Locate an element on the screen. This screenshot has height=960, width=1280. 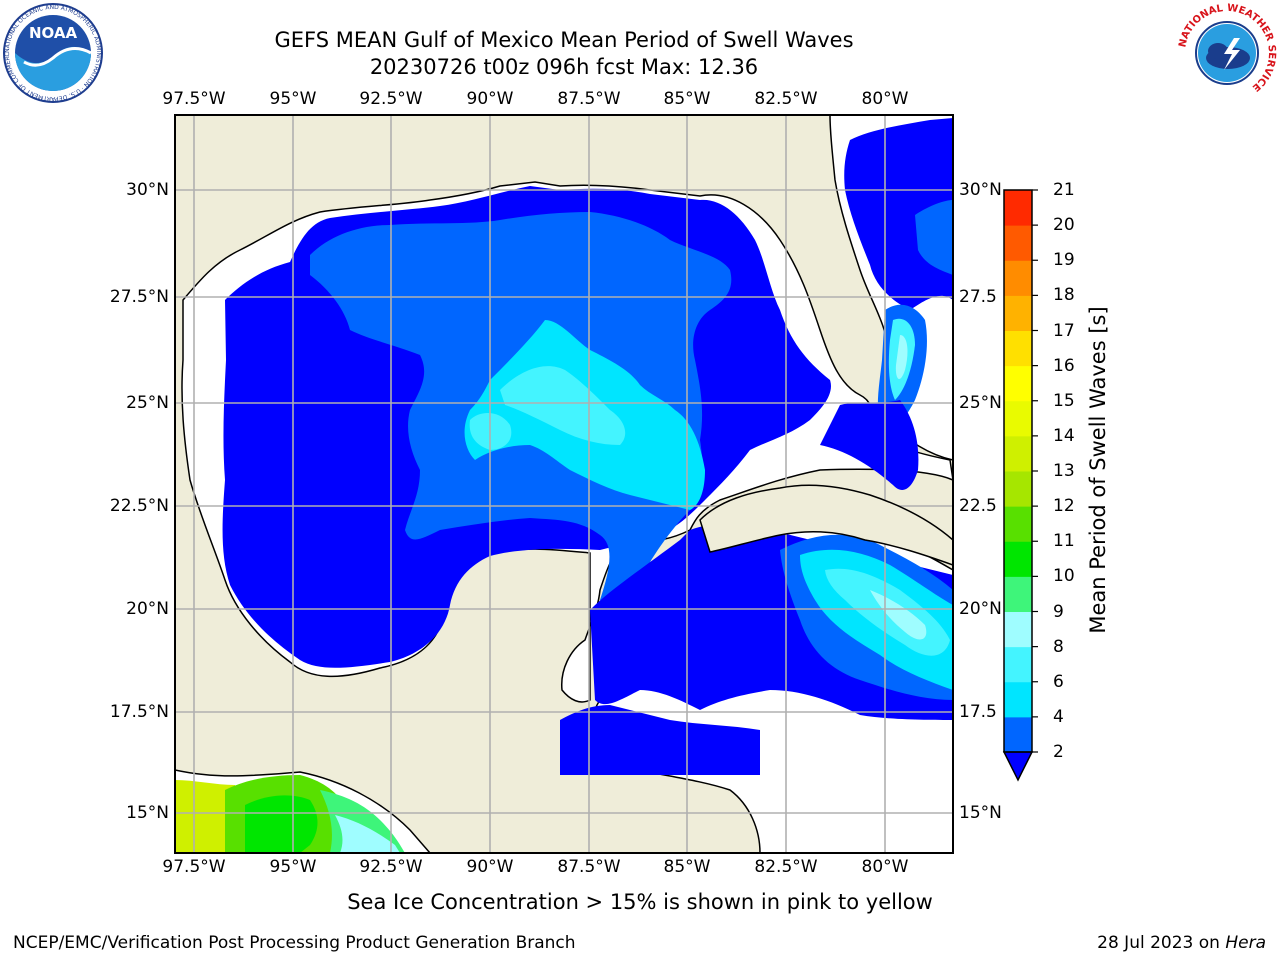
nws-logo: NATIONAL WEATHER SERVICE is located at coordinates (1227, 52).